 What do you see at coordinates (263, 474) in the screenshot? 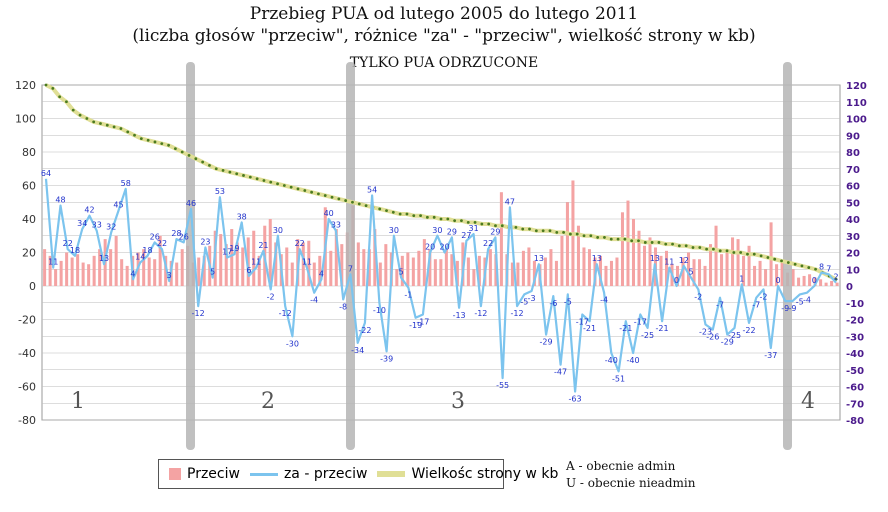
I see `legend-swatch-diff` at bounding box center [263, 474].